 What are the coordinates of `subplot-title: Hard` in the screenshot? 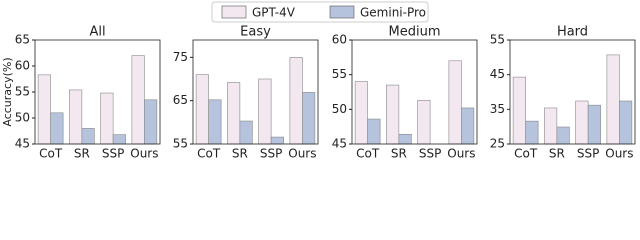 It's located at (572, 32).